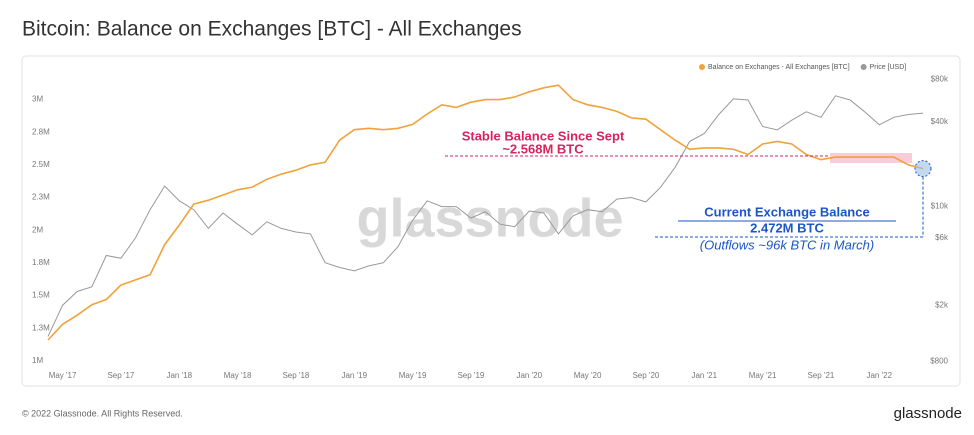 The image size is (974, 435). Describe the element at coordinates (940, 206) in the screenshot. I see `y2-tick-label: $10k` at that location.